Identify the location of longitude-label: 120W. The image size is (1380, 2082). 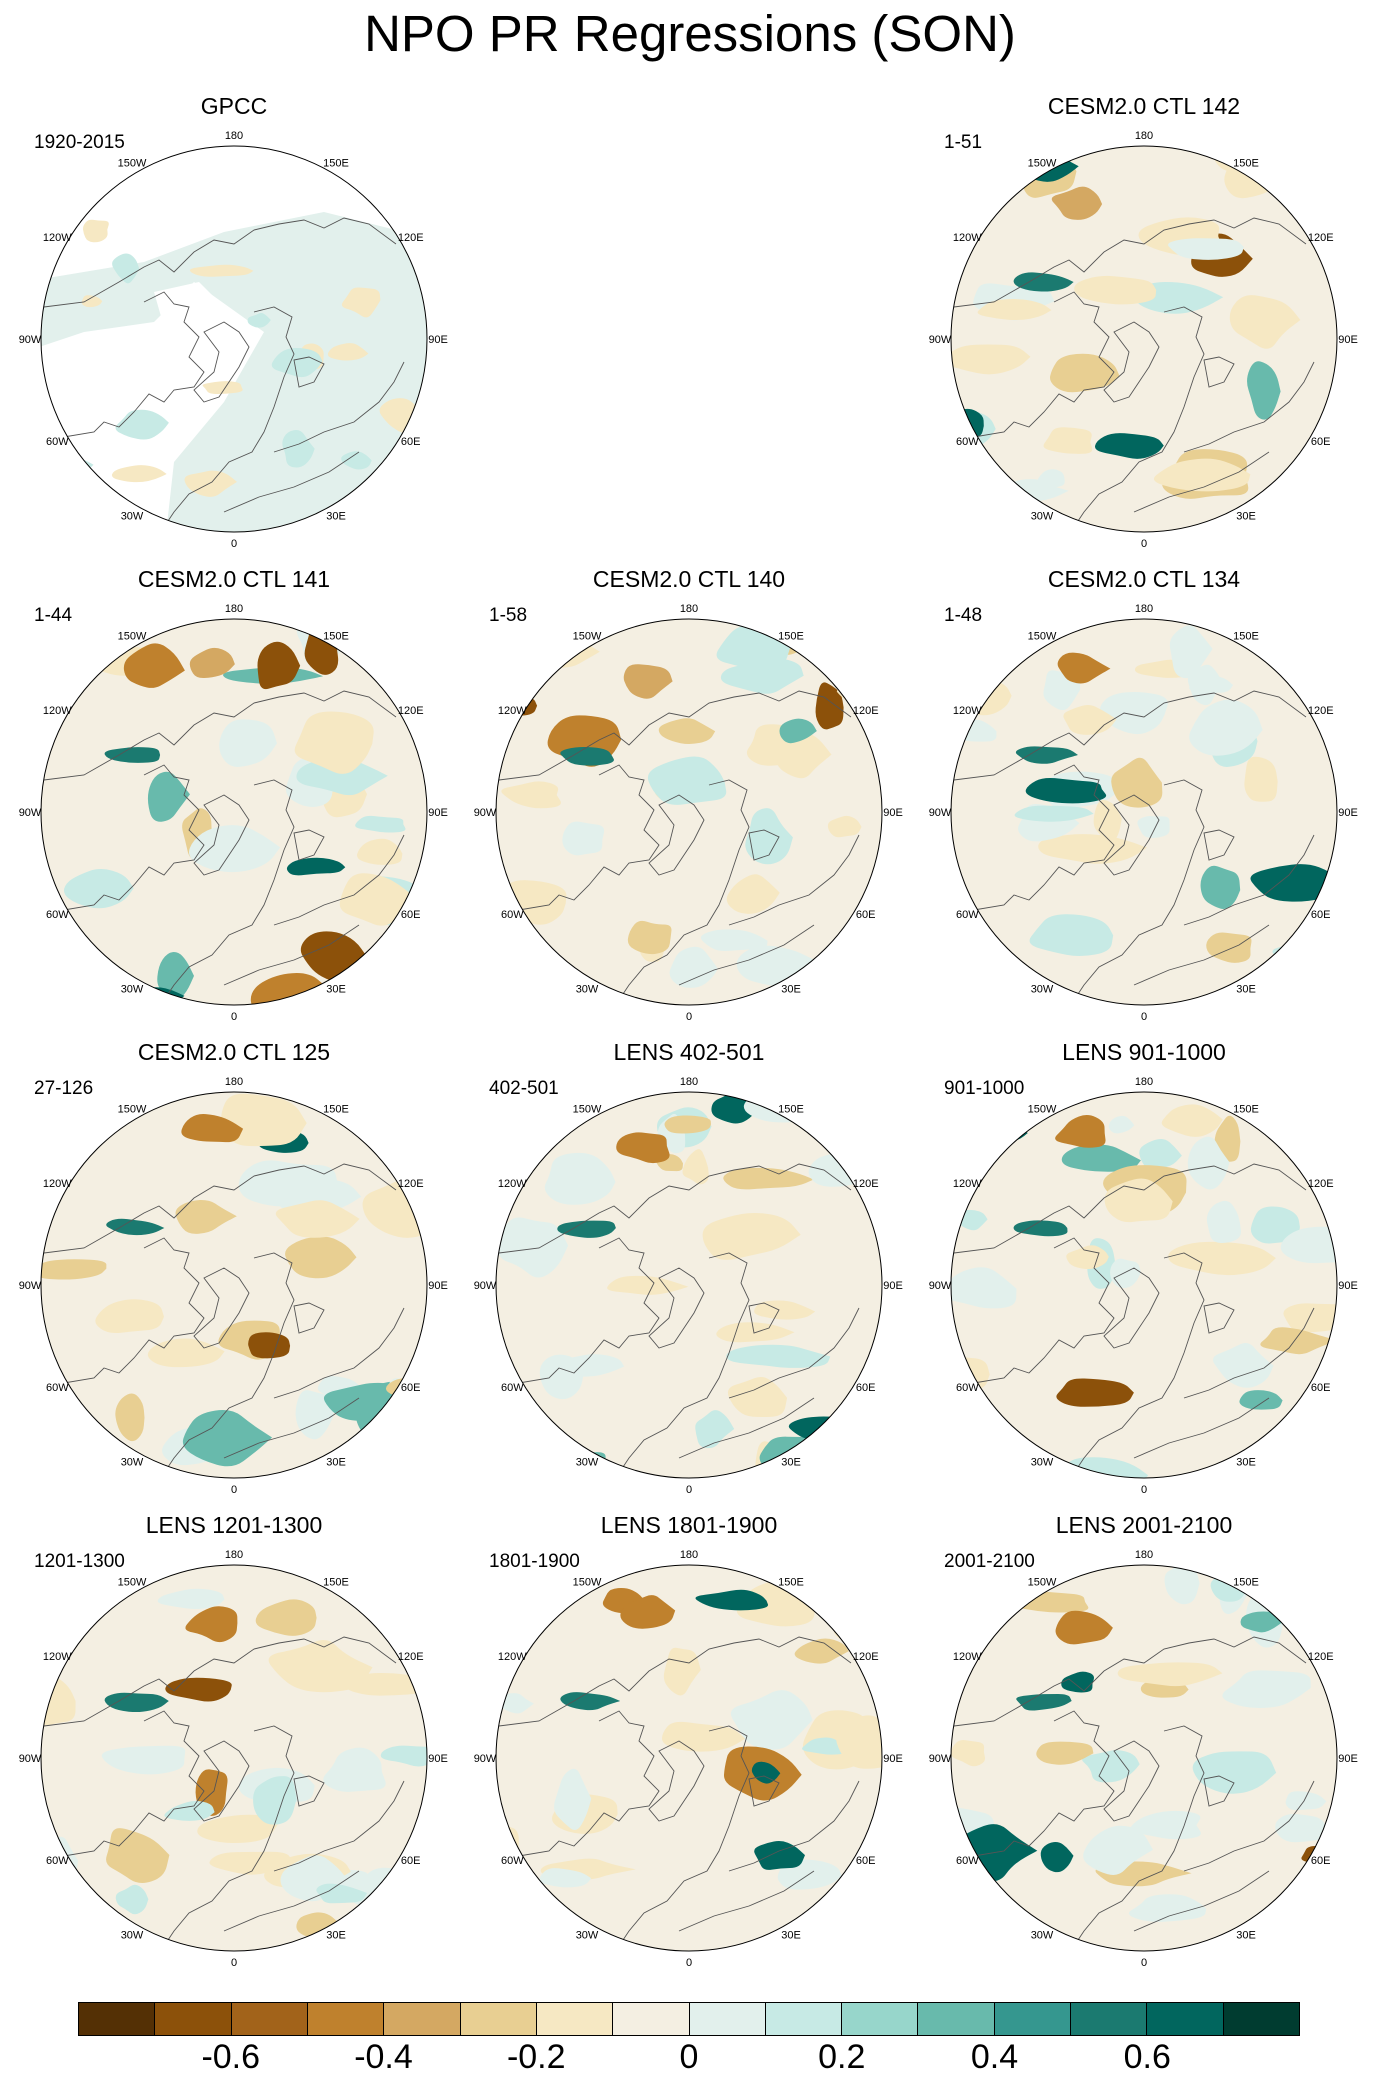
(967, 238).